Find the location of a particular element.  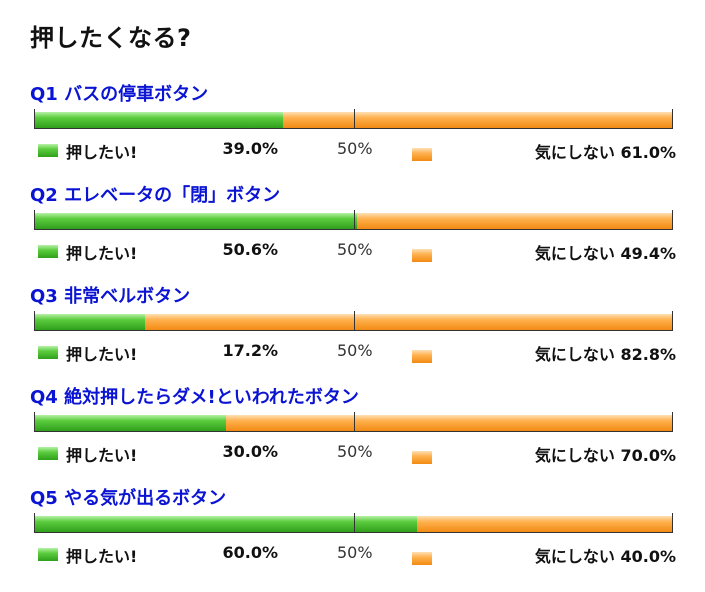

legend-row: 押したい! 50.6% 50% 気にしない 49.4% is located at coordinates (352, 252).